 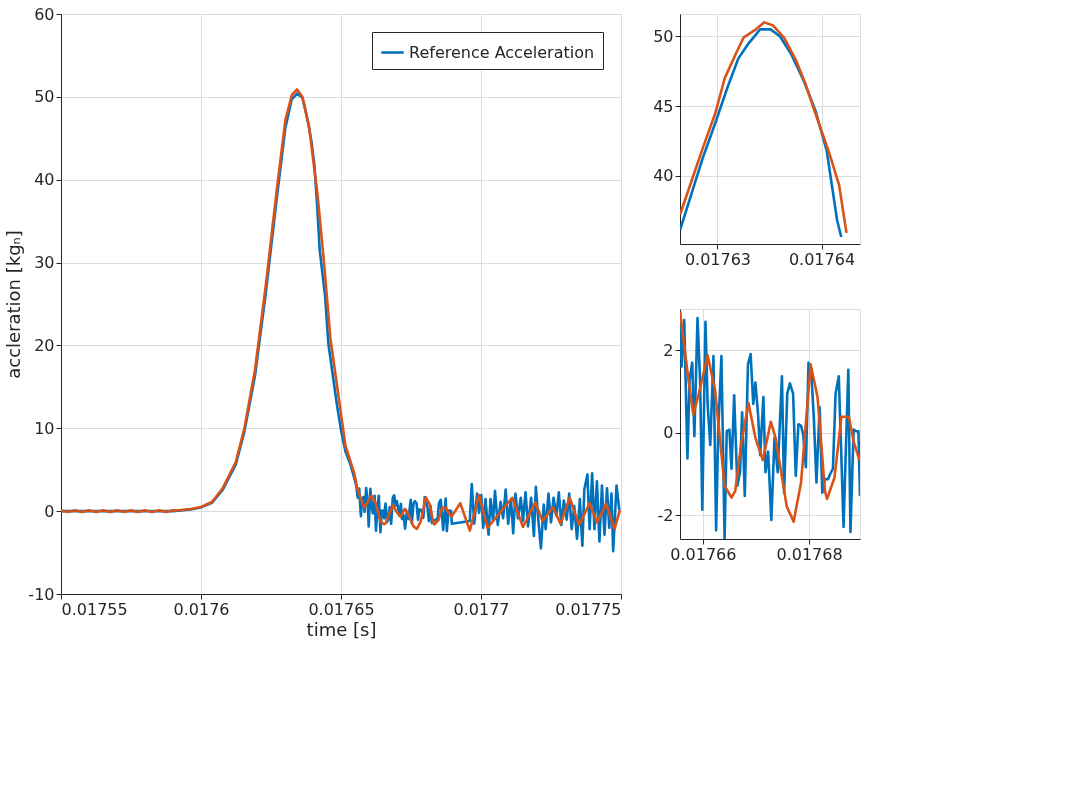 I want to click on y-tick-label: 2, so click(x=668, y=350).